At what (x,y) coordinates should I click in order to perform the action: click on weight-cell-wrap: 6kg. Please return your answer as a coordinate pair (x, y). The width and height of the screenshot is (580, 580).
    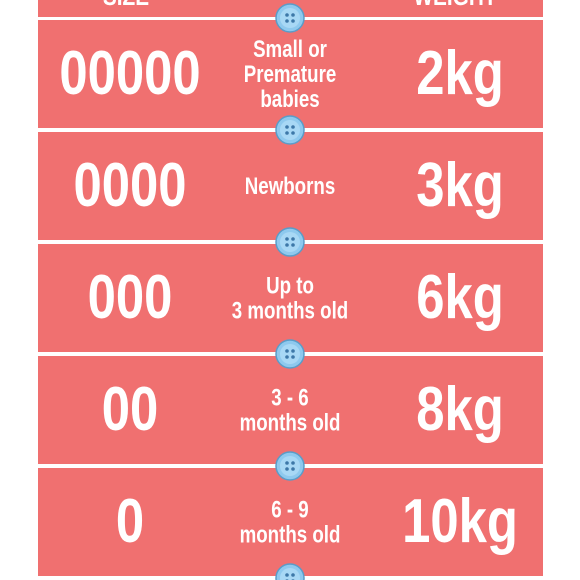
    Looking at the image, I should click on (460, 298).